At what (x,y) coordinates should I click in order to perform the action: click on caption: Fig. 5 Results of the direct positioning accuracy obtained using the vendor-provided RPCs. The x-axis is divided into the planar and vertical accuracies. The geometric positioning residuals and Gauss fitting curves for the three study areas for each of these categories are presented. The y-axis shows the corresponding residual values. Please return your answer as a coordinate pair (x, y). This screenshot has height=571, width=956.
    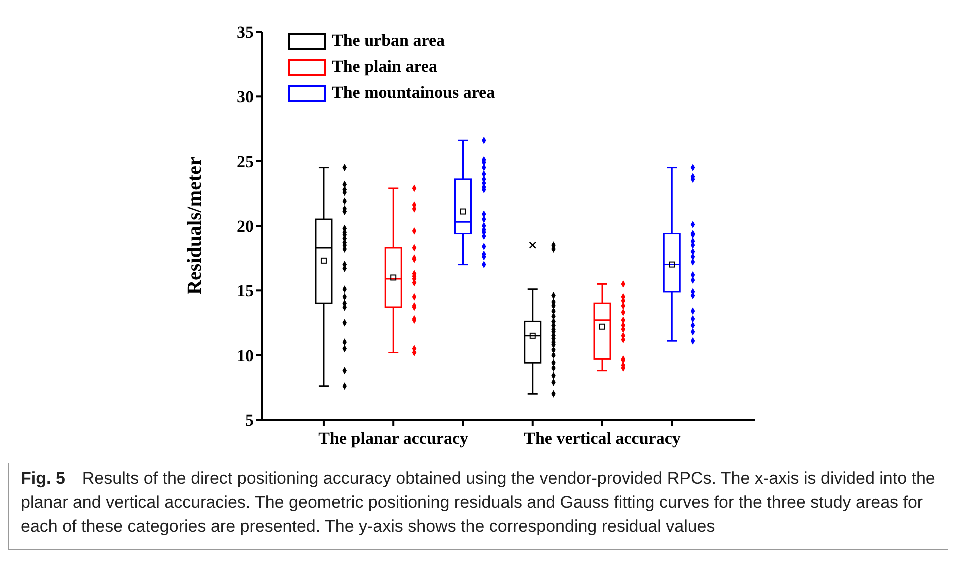
    Looking at the image, I should click on (478, 506).